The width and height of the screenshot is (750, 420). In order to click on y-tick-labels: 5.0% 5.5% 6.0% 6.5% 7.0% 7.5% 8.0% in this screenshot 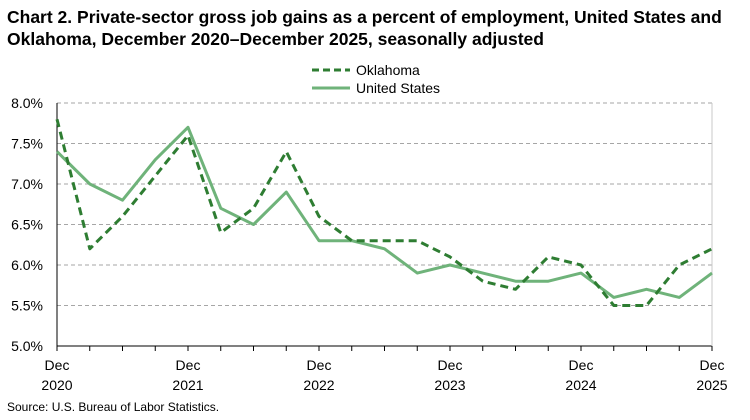, I will do `click(27, 224)`.